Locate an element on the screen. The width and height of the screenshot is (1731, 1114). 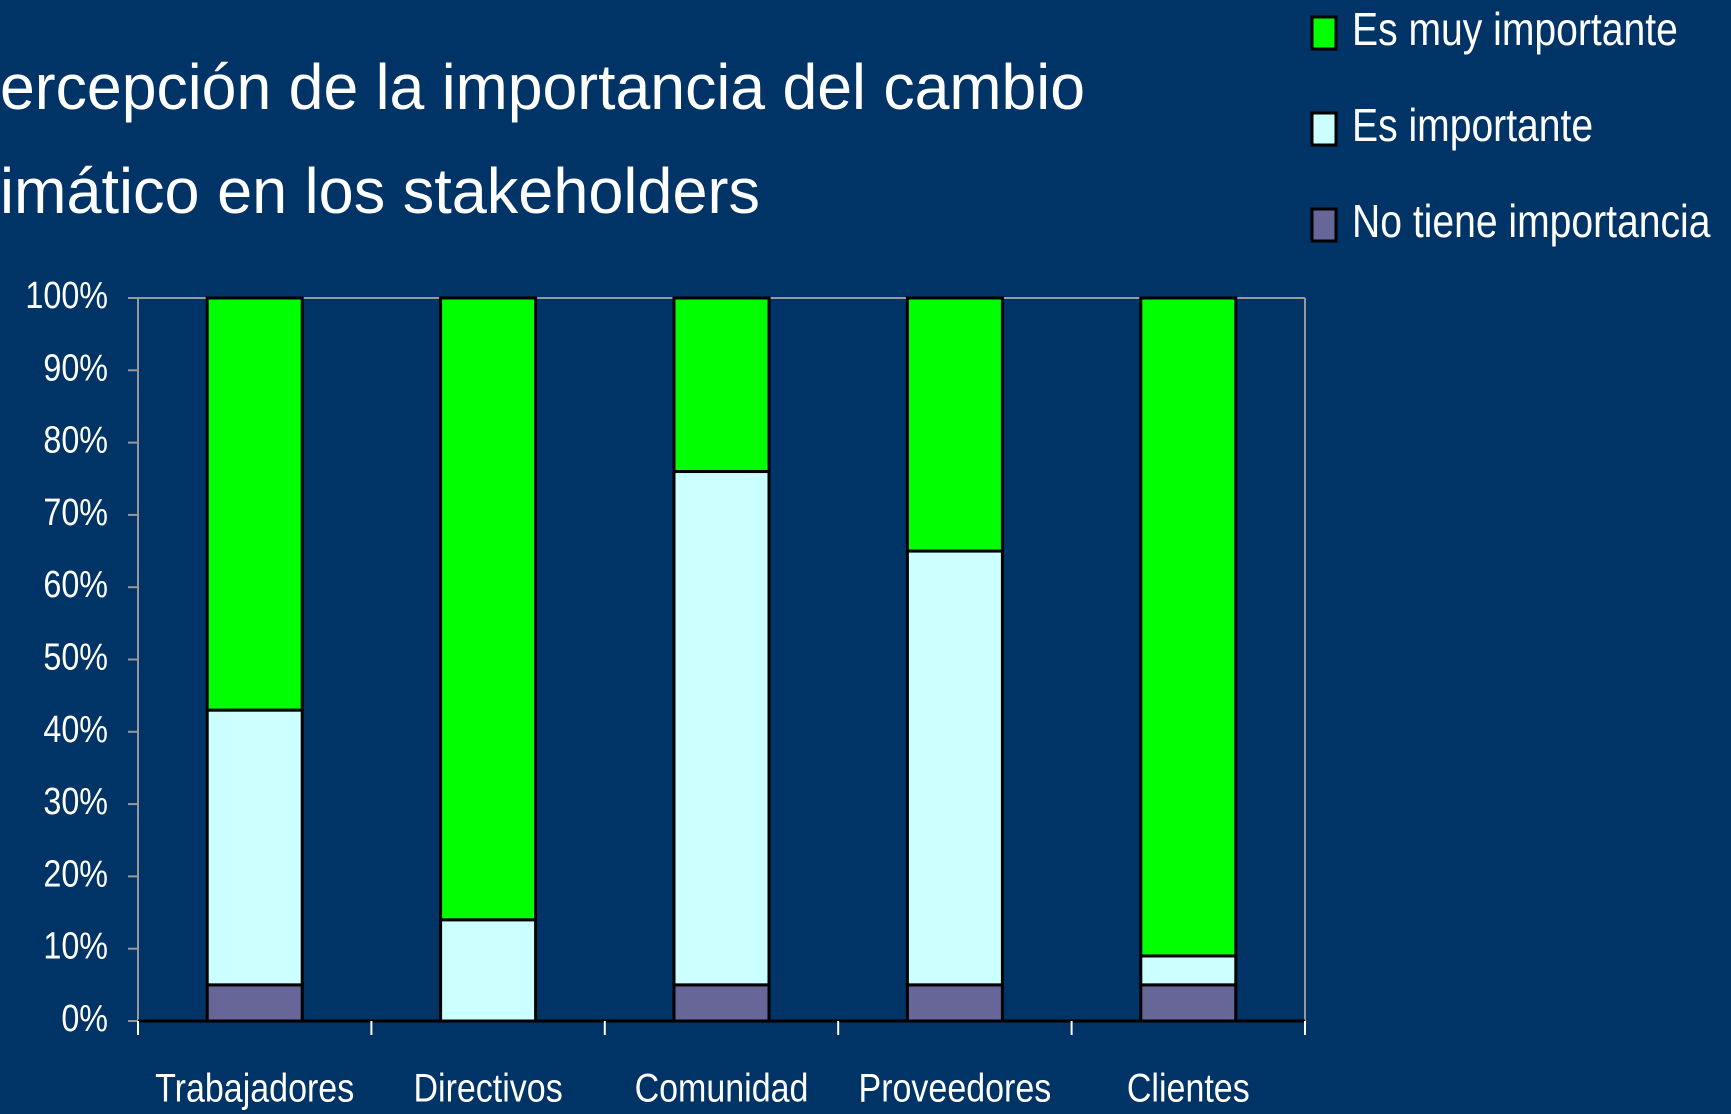
y-tick-label: 90% is located at coordinates (75, 368).